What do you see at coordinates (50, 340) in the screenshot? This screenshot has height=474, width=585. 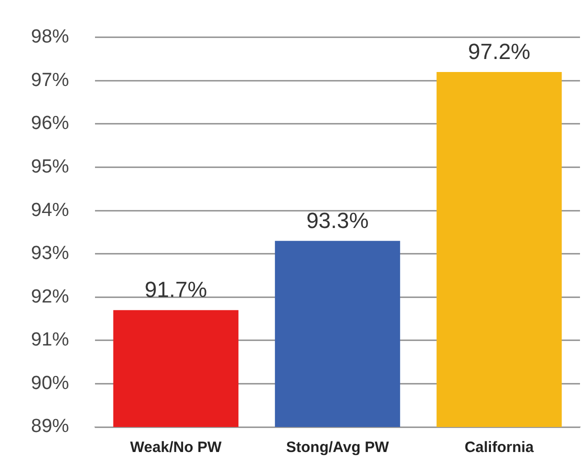 I see `y-tick-label: 91%` at bounding box center [50, 340].